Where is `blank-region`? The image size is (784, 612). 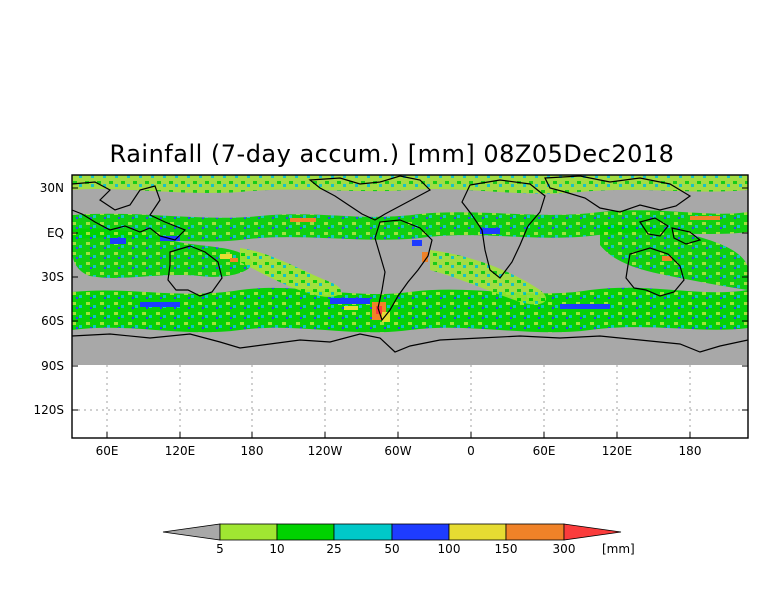
blank-region is located at coordinates (410, 401).